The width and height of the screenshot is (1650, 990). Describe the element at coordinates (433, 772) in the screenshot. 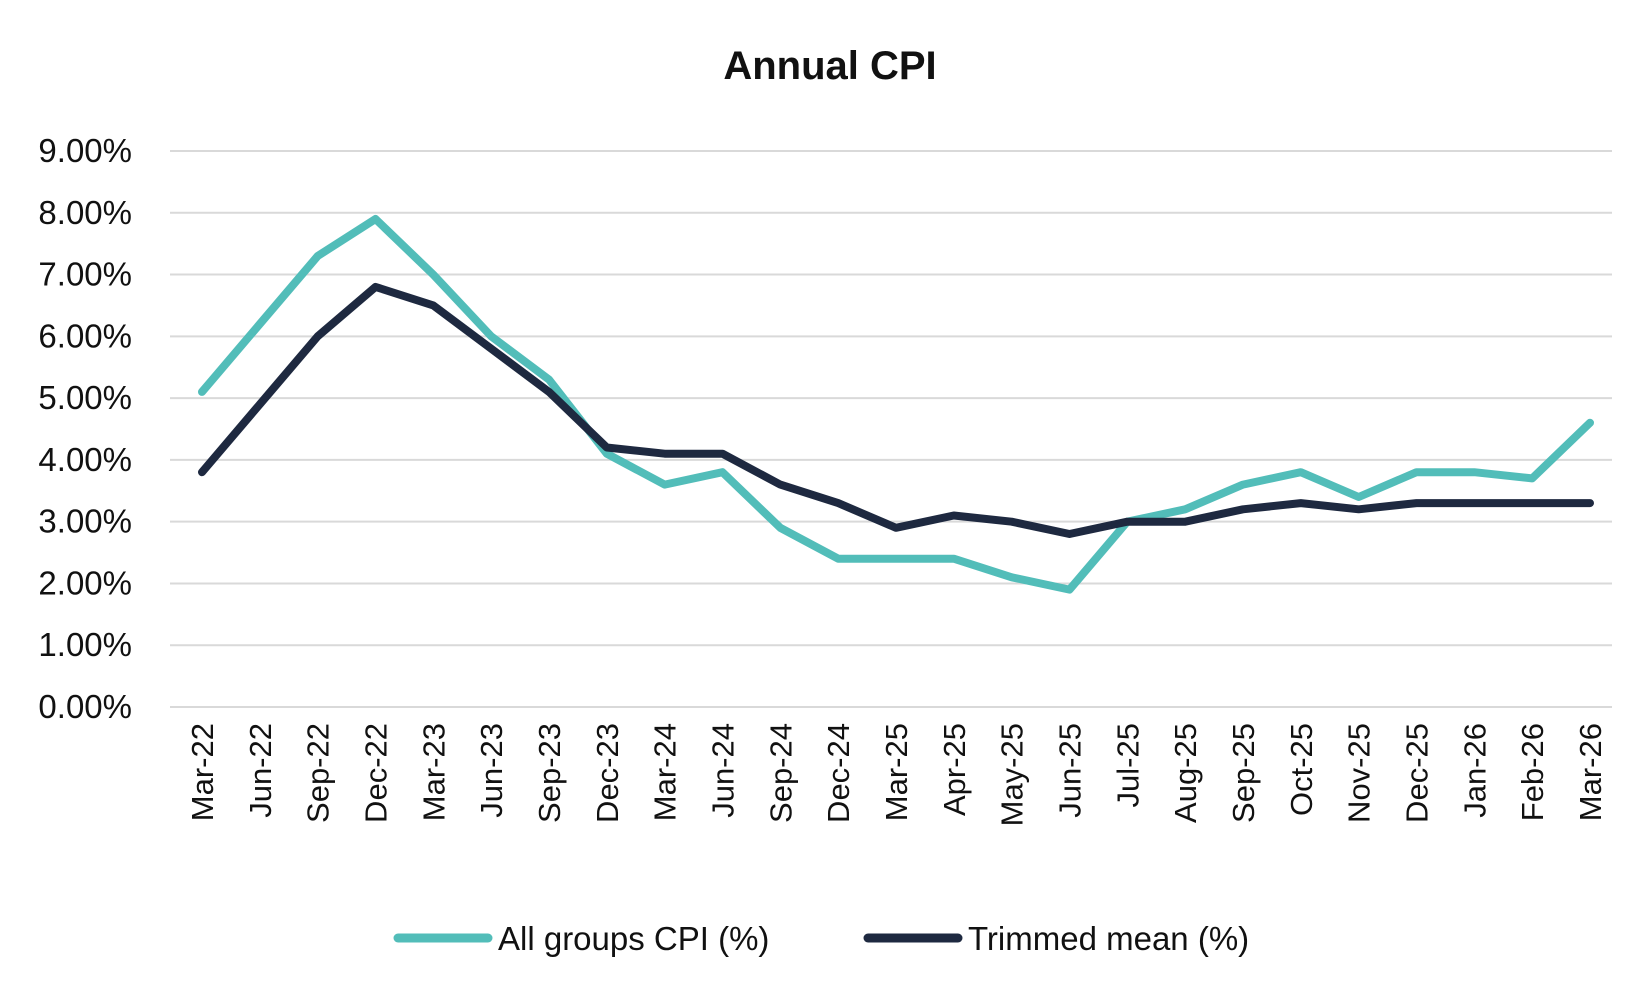

I see `x-tick-label: Mar-23` at that location.